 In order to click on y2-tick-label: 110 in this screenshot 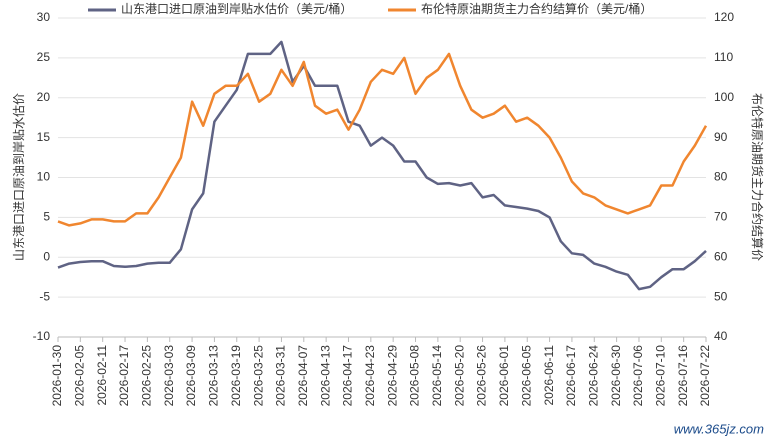, I will do `click(723, 57)`.